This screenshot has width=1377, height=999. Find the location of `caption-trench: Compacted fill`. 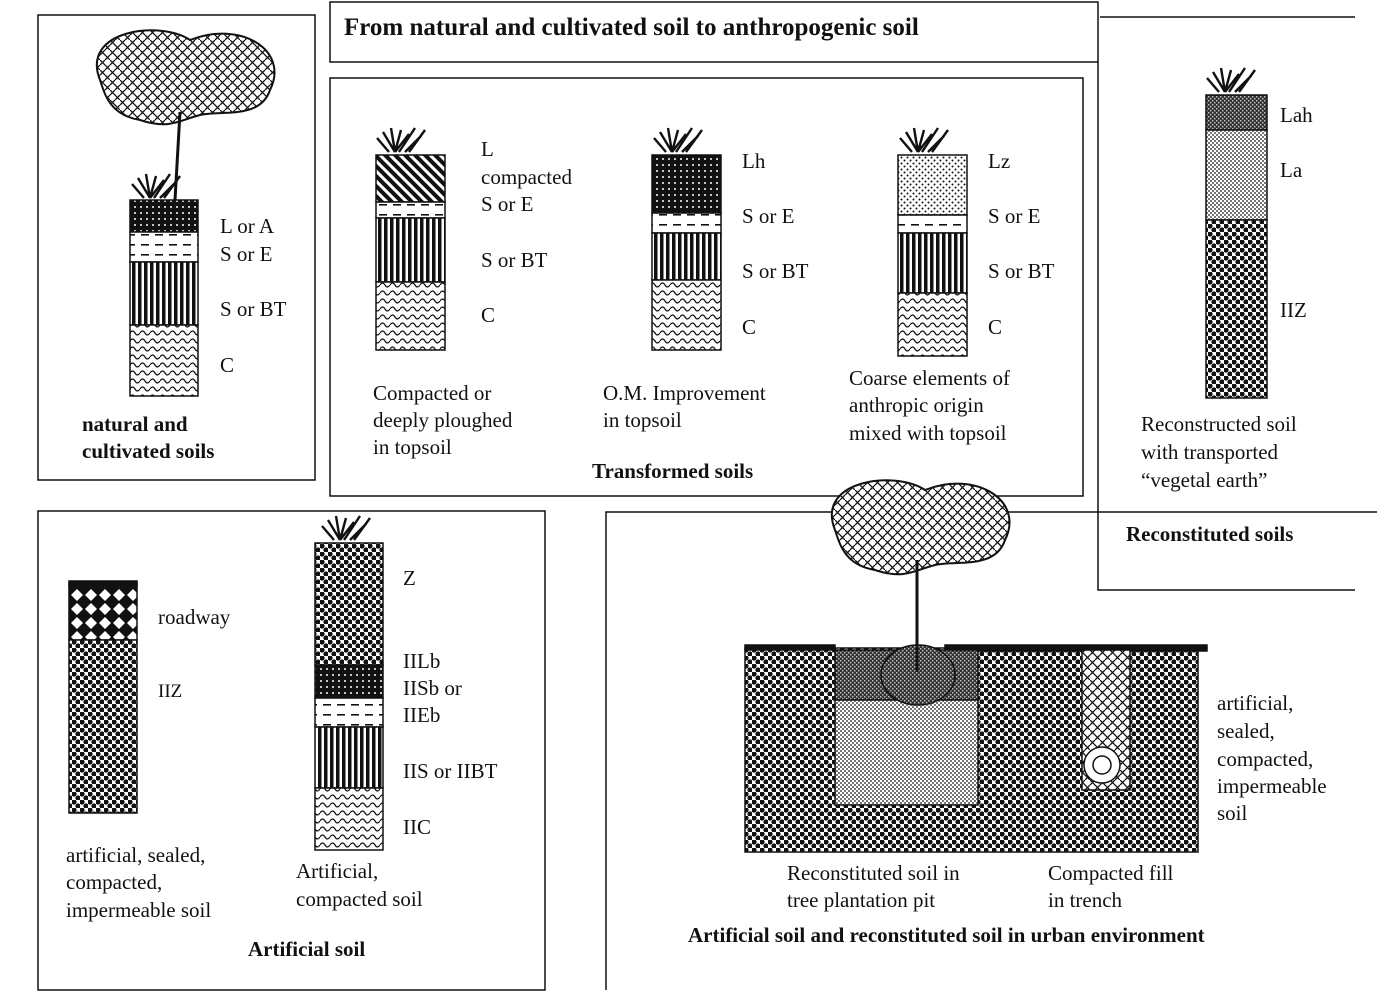

caption-trench: Compacted fill is located at coordinates (1111, 873).